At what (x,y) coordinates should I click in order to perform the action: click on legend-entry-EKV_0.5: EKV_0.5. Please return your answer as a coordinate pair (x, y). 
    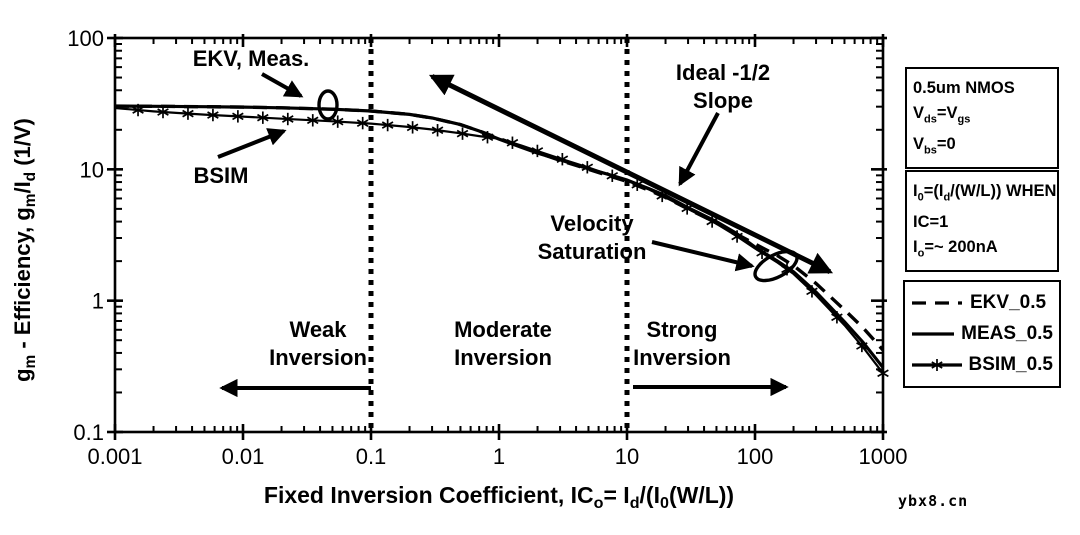
    Looking at the image, I should click on (982, 303).